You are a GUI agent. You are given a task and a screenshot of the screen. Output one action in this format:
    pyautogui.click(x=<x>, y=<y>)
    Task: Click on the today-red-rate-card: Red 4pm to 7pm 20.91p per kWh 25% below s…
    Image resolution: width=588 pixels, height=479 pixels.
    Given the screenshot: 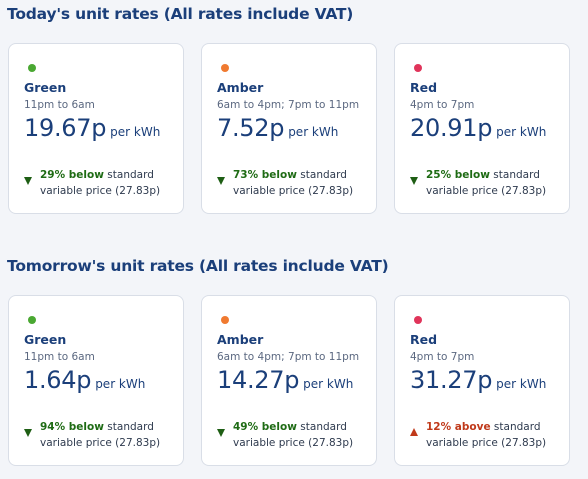 What is the action you would take?
    pyautogui.click(x=482, y=128)
    